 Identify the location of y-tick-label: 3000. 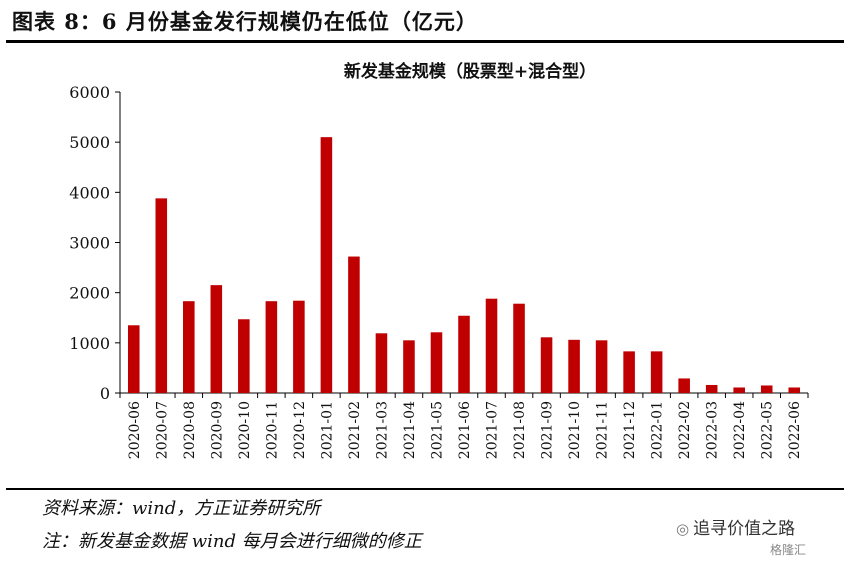
(89, 243).